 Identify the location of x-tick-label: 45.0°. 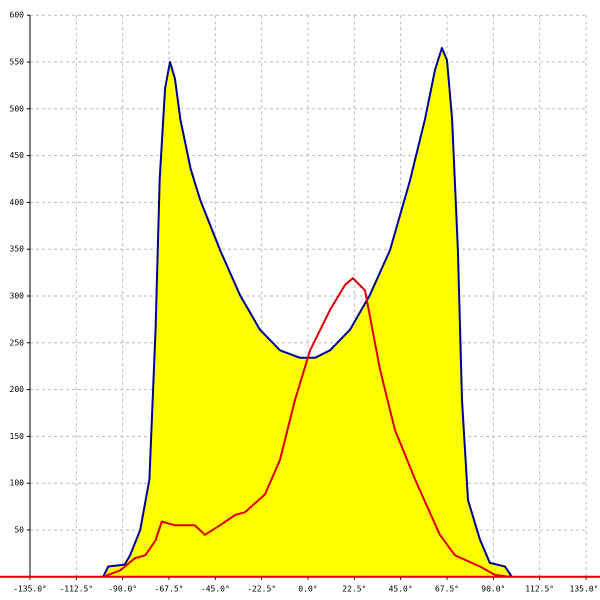
(401, 588).